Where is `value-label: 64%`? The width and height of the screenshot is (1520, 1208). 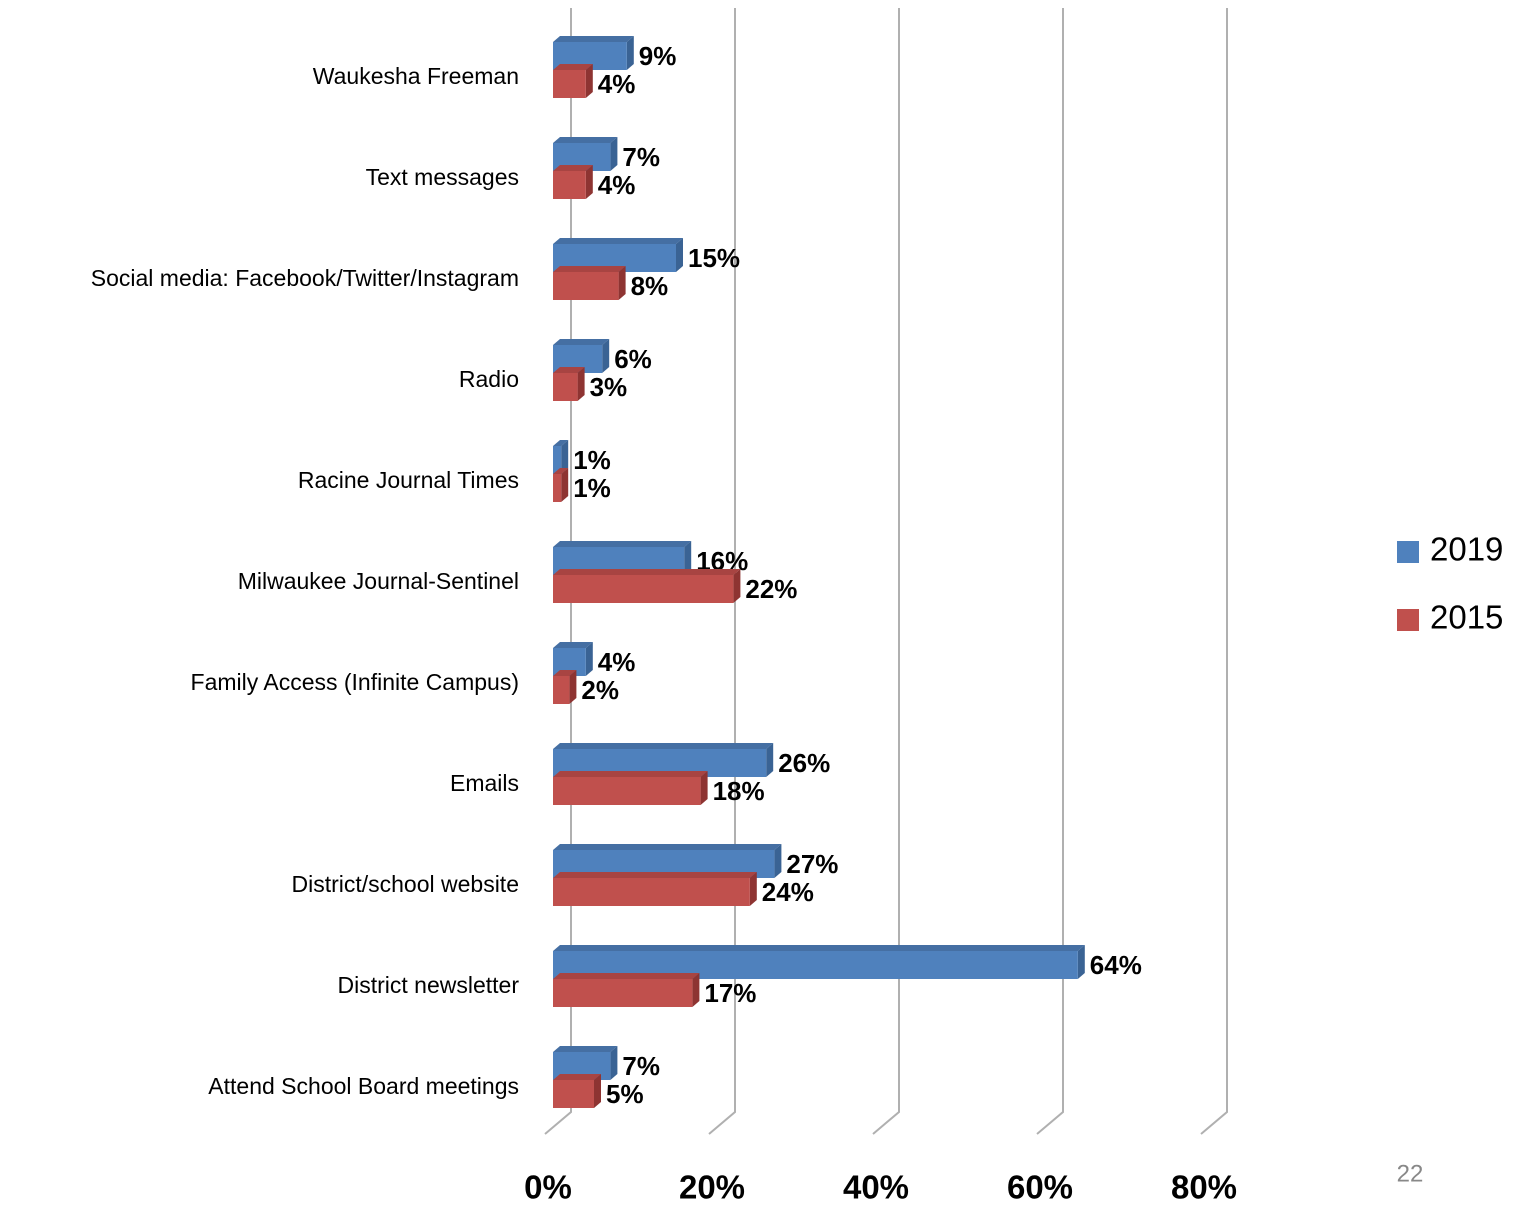 value-label: 64% is located at coordinates (1116, 965).